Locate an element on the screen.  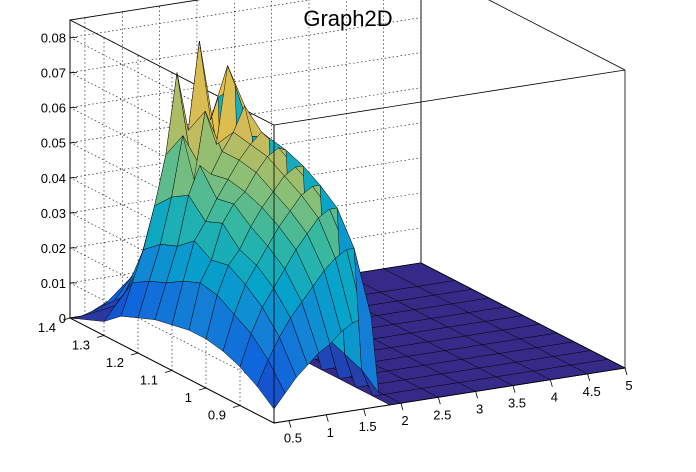
x-tick-label: 3.5 is located at coordinates (517, 403).